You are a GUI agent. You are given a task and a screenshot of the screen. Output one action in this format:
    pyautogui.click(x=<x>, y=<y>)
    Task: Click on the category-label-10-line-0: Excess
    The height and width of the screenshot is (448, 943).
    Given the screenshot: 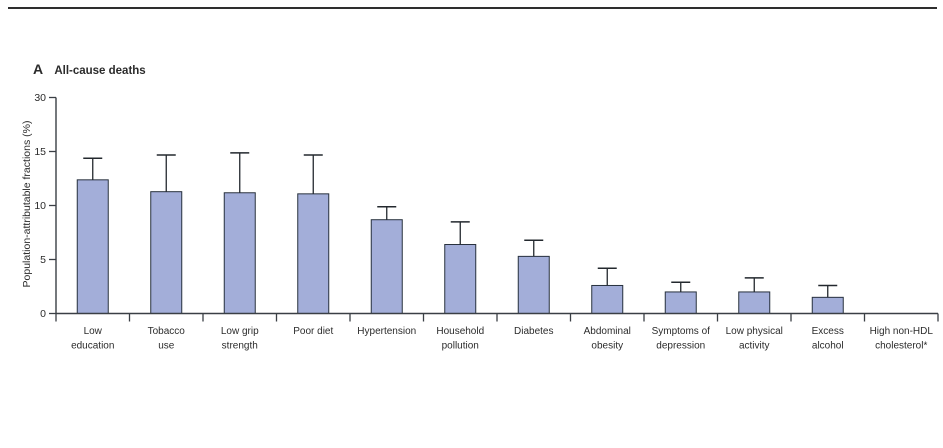 What is the action you would take?
    pyautogui.click(x=828, y=331)
    